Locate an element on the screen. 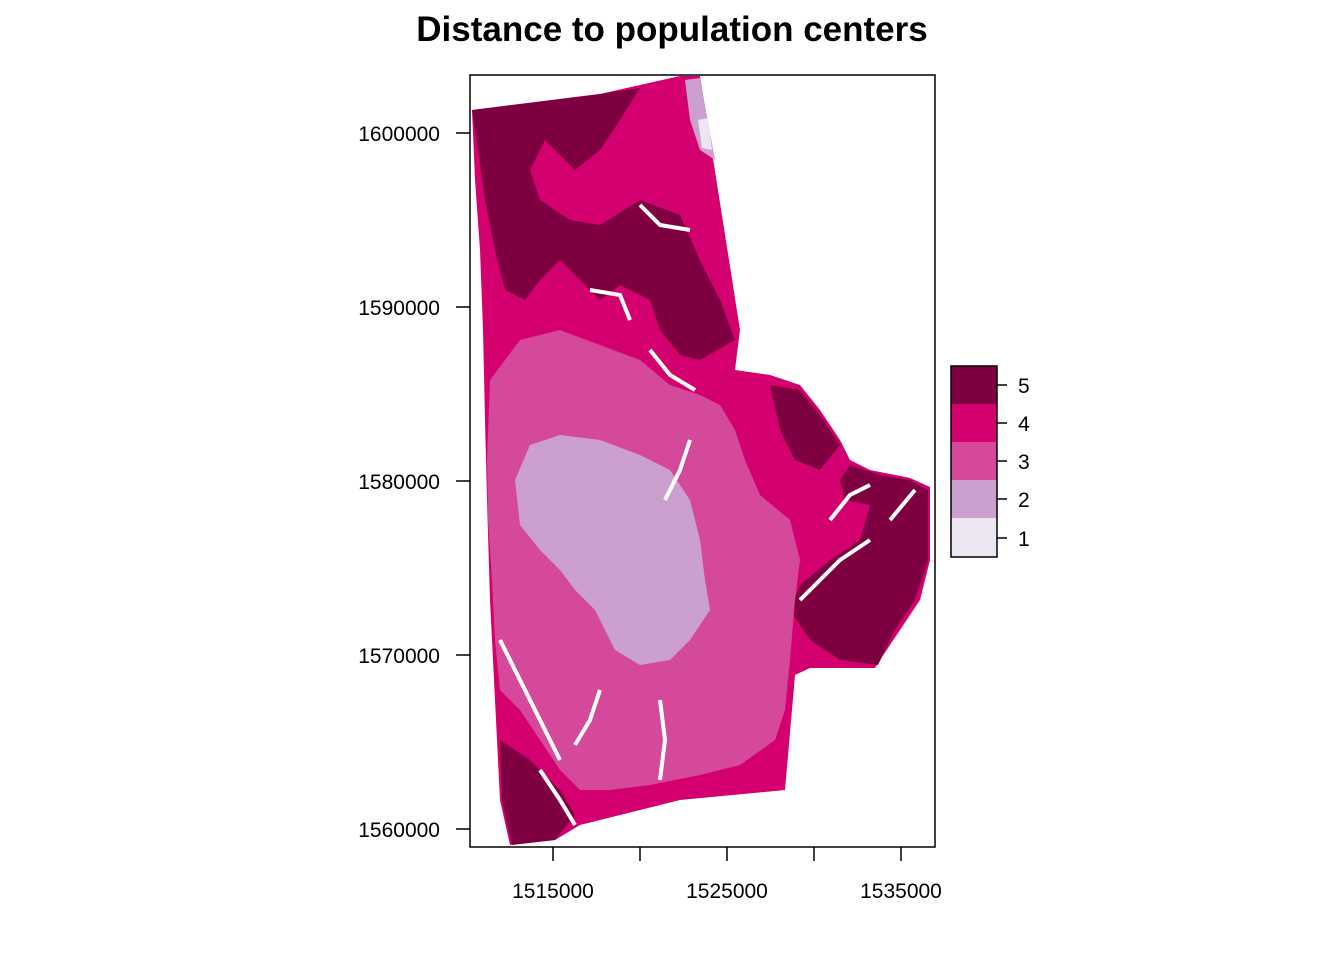 Image resolution: width=1344 pixels, height=960 pixels. y-tick-label-1590000: 1590000 is located at coordinates (399, 308).